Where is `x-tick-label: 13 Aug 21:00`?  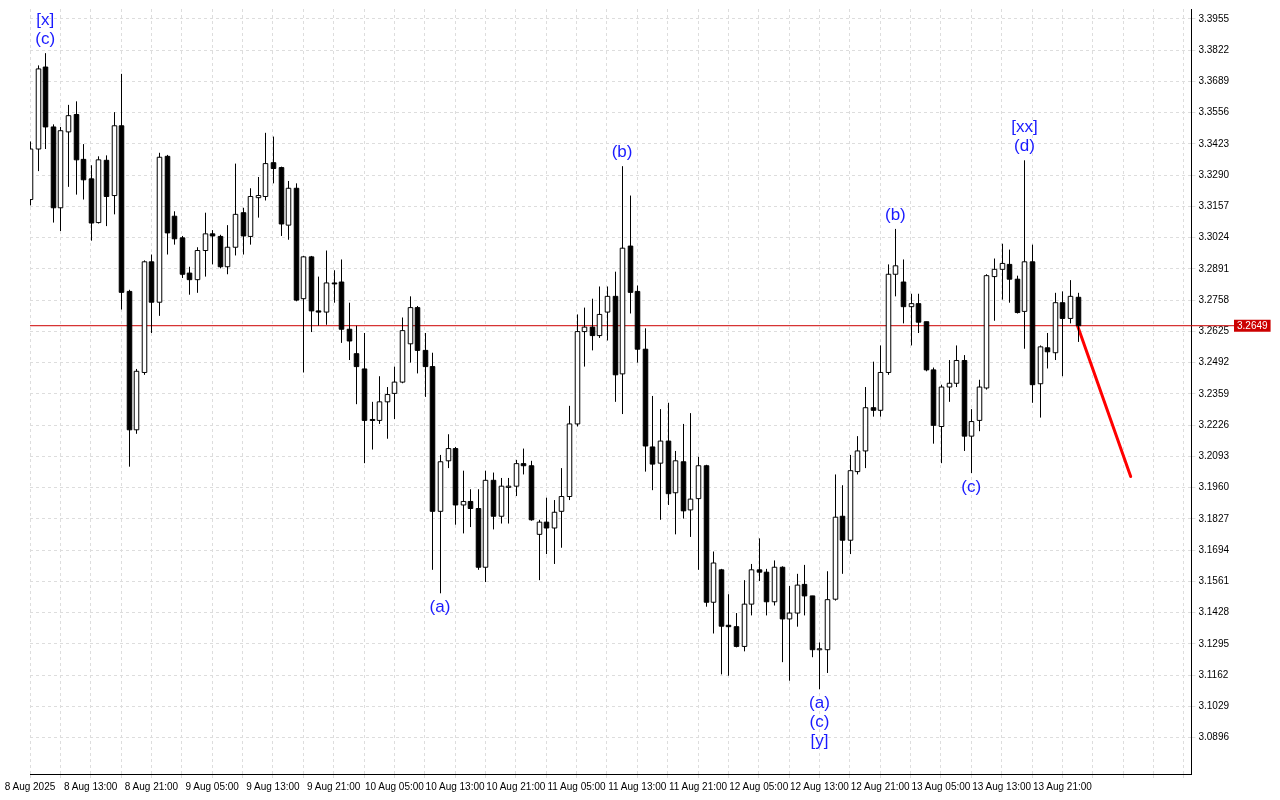
x-tick-label: 13 Aug 21:00 is located at coordinates (1062, 786).